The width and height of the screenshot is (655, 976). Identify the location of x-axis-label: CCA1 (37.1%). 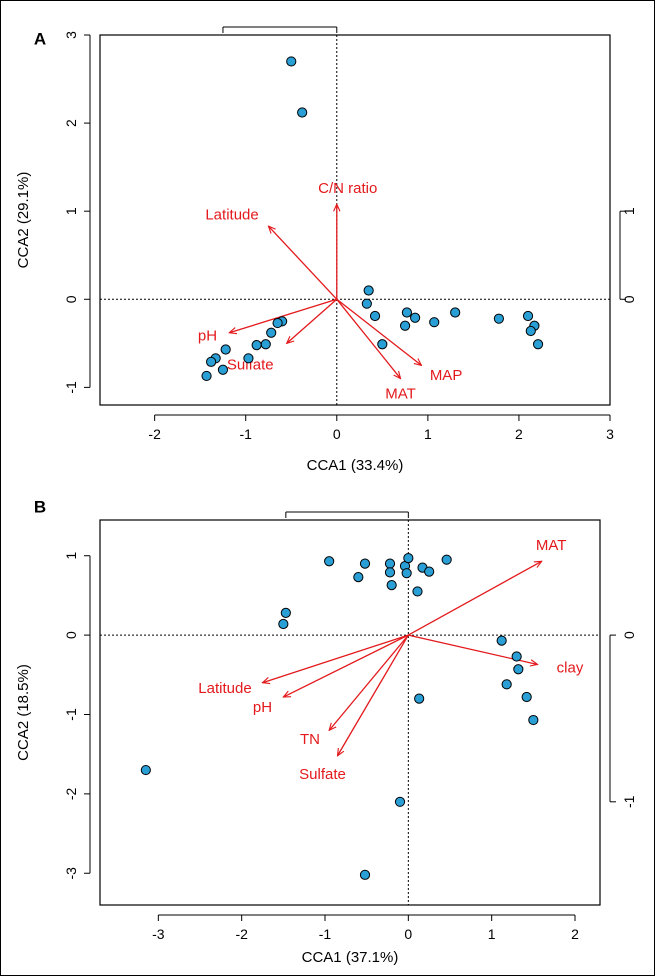
(350, 957).